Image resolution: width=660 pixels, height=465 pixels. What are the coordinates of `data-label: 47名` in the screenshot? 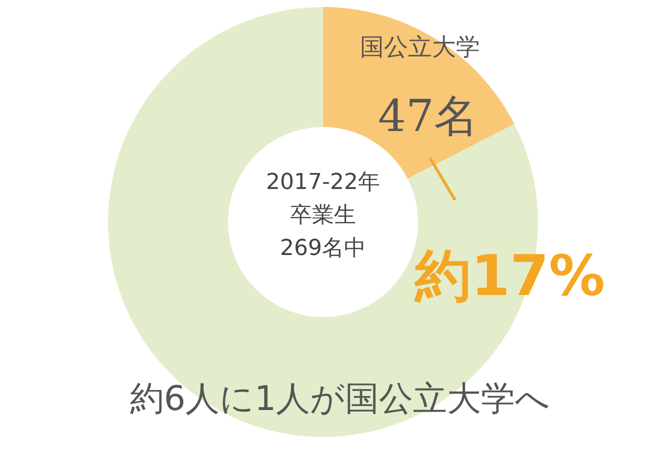 It's located at (428, 116).